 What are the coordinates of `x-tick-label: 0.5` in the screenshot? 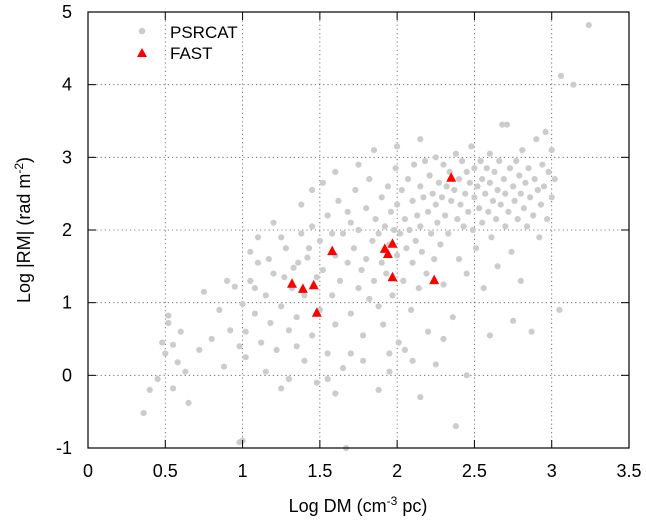 It's located at (165, 471).